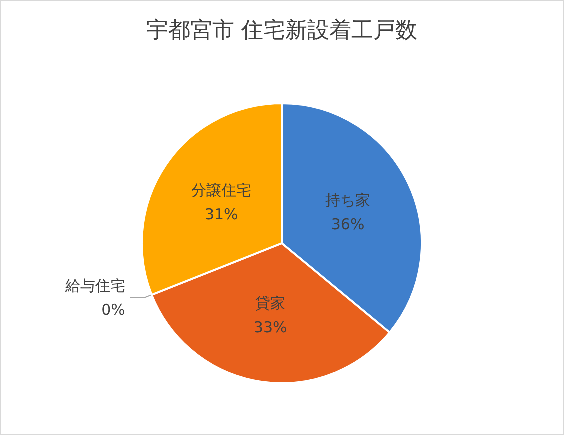  Describe the element at coordinates (348, 224) in the screenshot. I see `data-label: 36%` at that location.